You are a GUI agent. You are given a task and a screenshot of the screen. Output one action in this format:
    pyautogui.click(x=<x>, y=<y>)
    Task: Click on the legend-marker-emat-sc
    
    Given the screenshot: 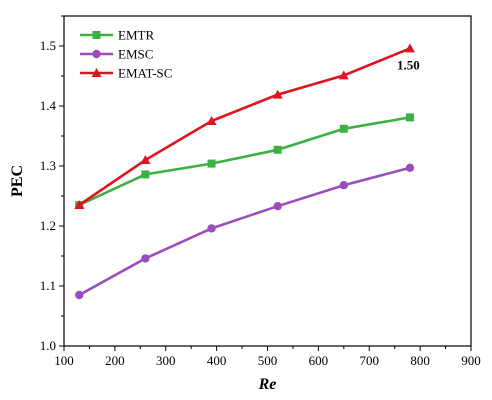 What is the action you would take?
    pyautogui.click(x=96, y=72)
    